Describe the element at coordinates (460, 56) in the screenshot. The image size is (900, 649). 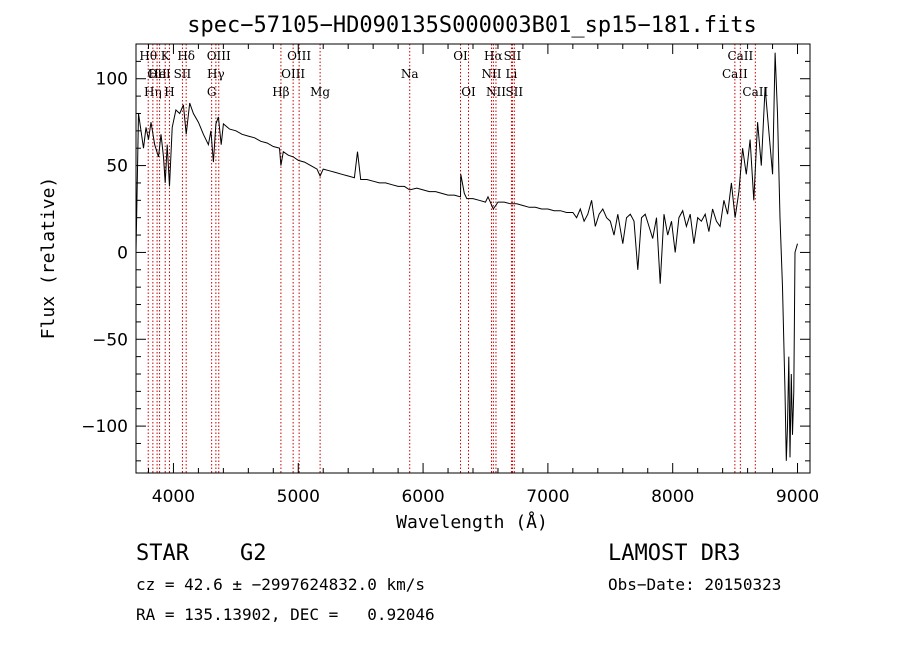
I see `line-marker-label-16: OI` at that location.